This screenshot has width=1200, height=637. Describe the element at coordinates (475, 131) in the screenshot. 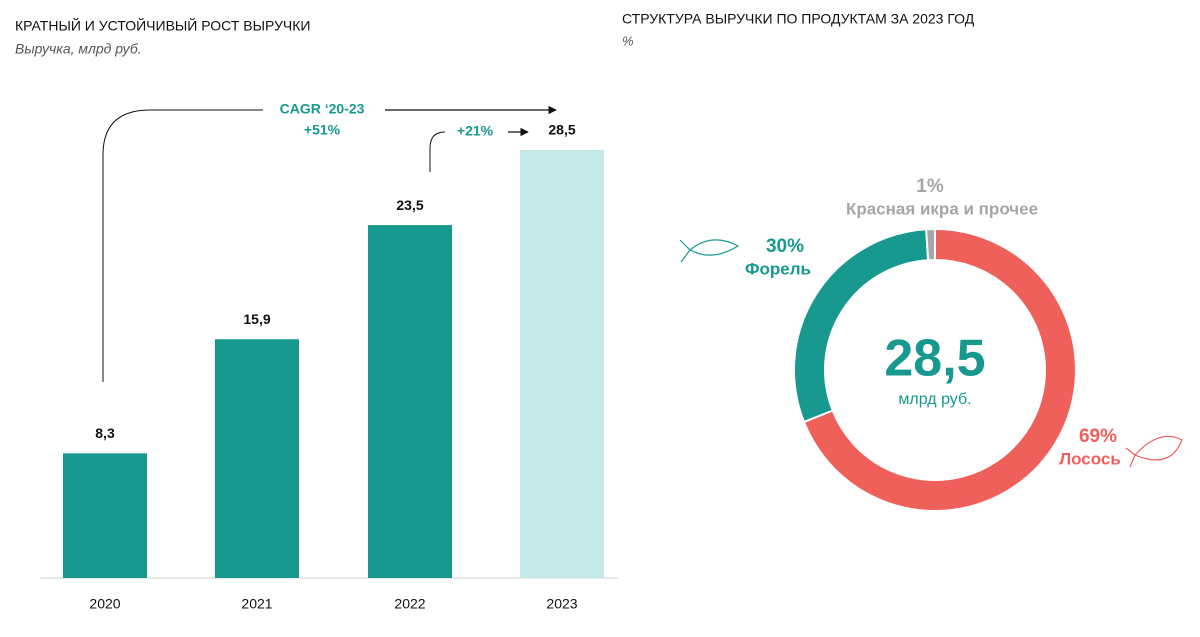

I see `annotation: +21%` at that location.